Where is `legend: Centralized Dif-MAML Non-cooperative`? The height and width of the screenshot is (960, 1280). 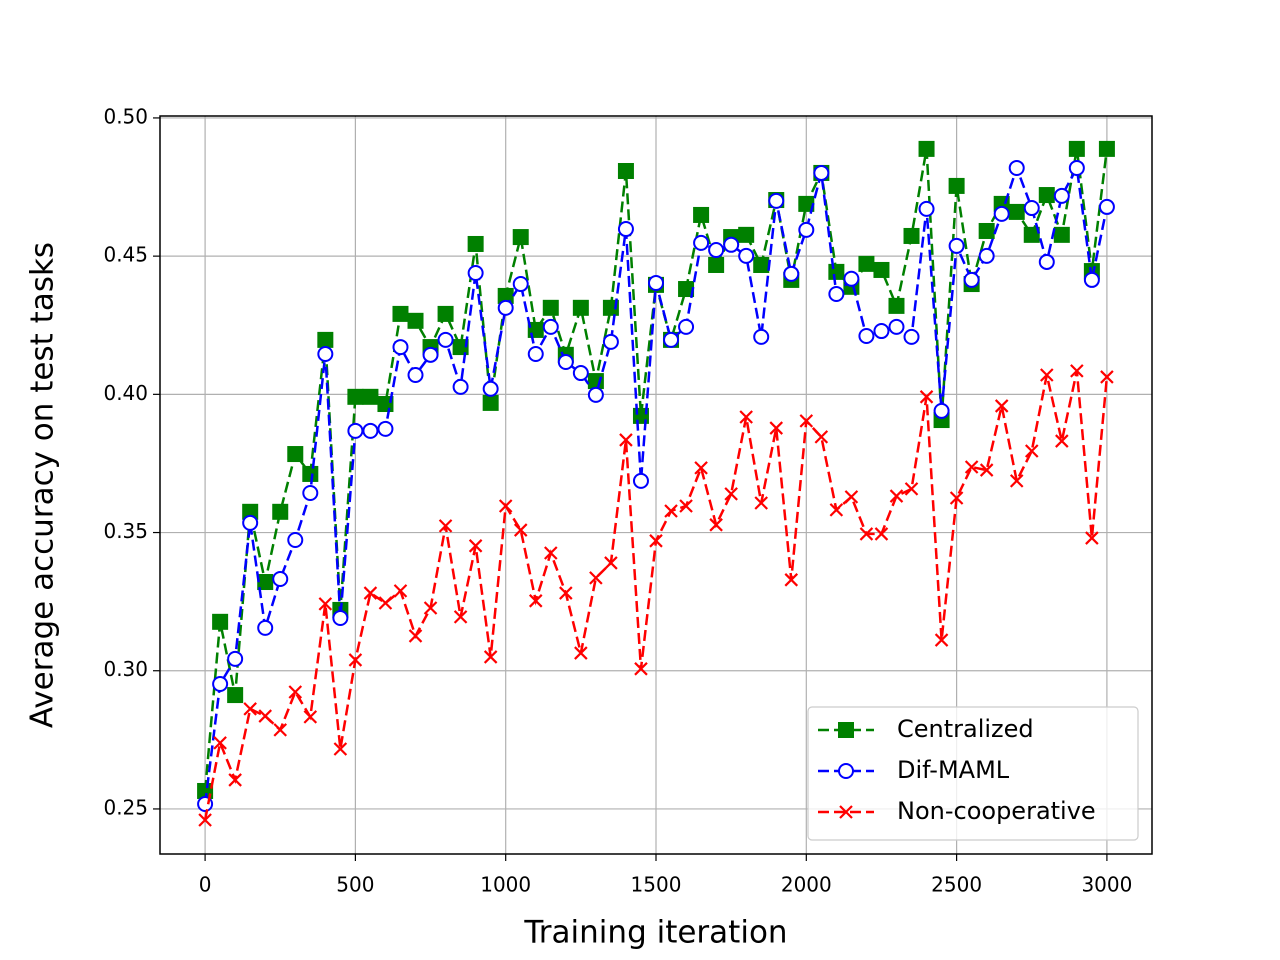 legend: Centralized Dif-MAML Non-cooperative is located at coordinates (973, 773).